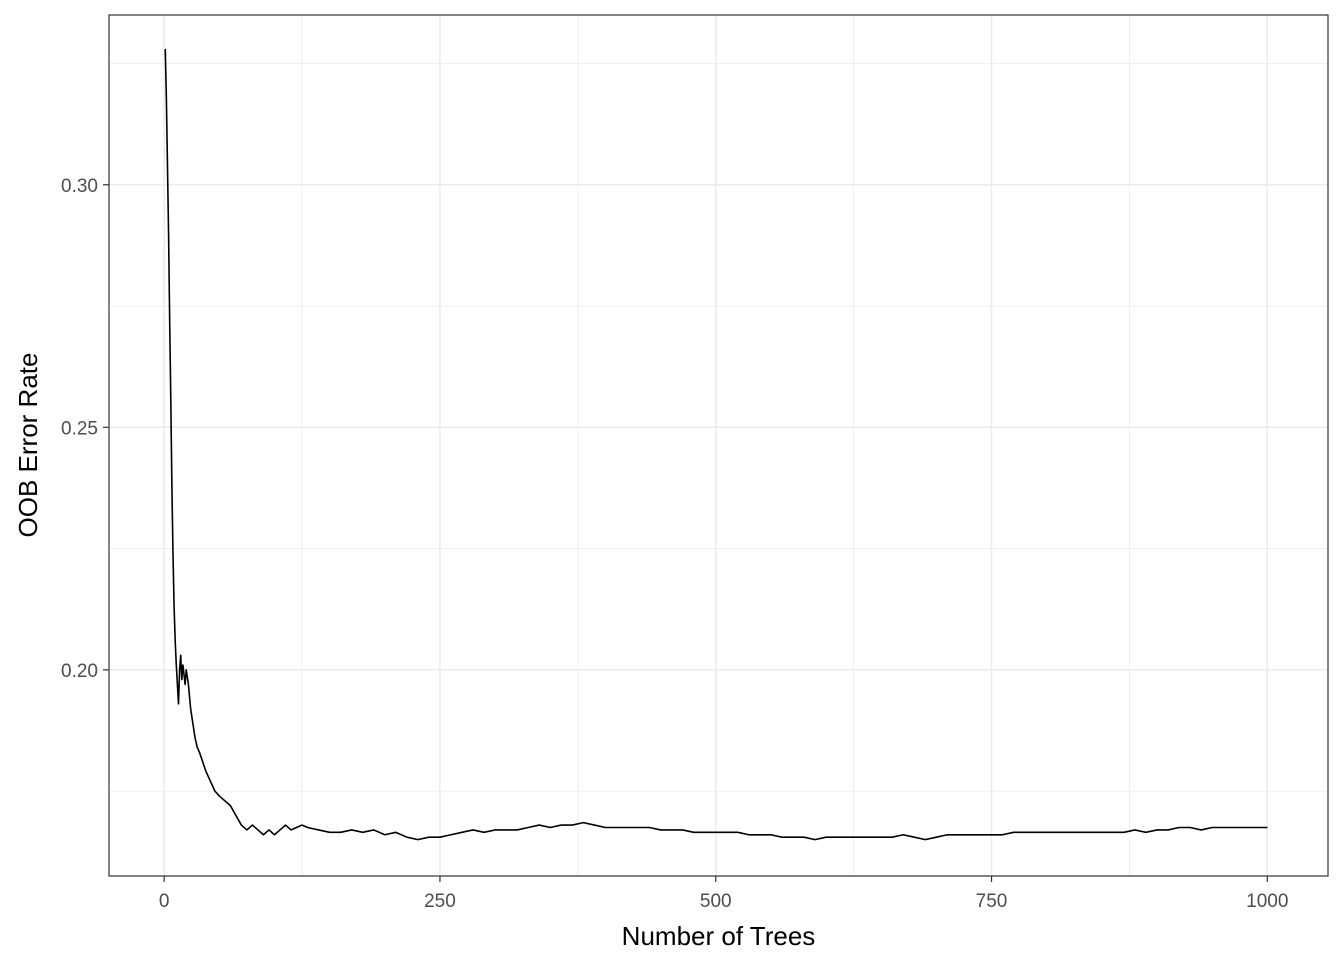  I want to click on x-tick-label: 500, so click(716, 901).